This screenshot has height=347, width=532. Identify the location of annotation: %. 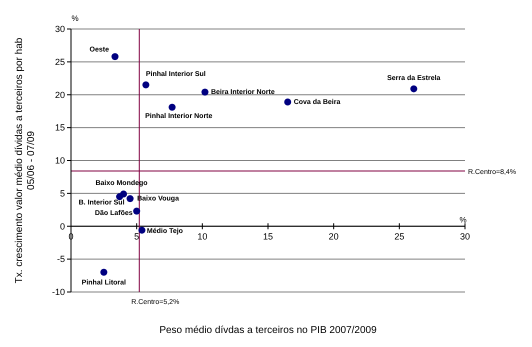
(463, 219).